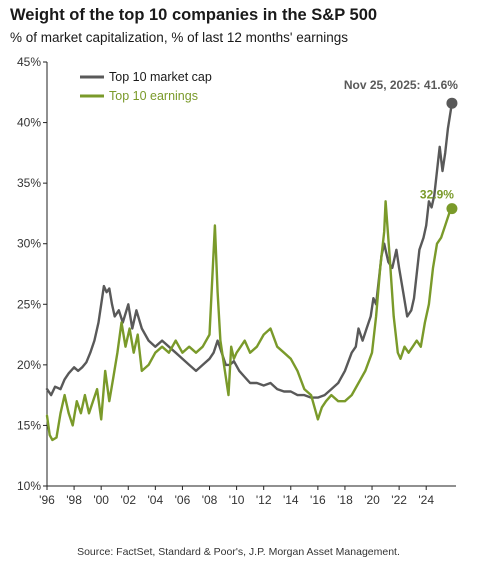 The image size is (477, 565). I want to click on x-tick-label: '12, so click(264, 500).